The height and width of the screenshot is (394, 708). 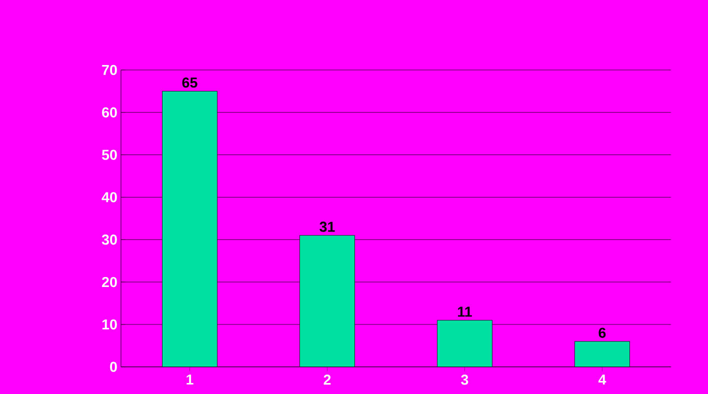 What do you see at coordinates (109, 324) in the screenshot?
I see `y-tick-label: 10` at bounding box center [109, 324].